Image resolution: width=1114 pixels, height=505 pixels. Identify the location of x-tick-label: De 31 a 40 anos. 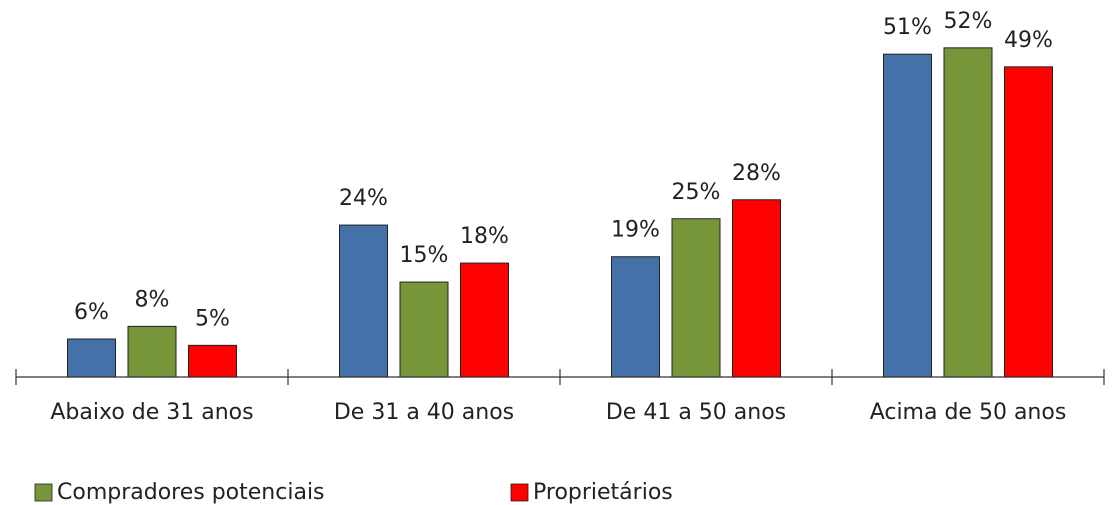
(424, 412).